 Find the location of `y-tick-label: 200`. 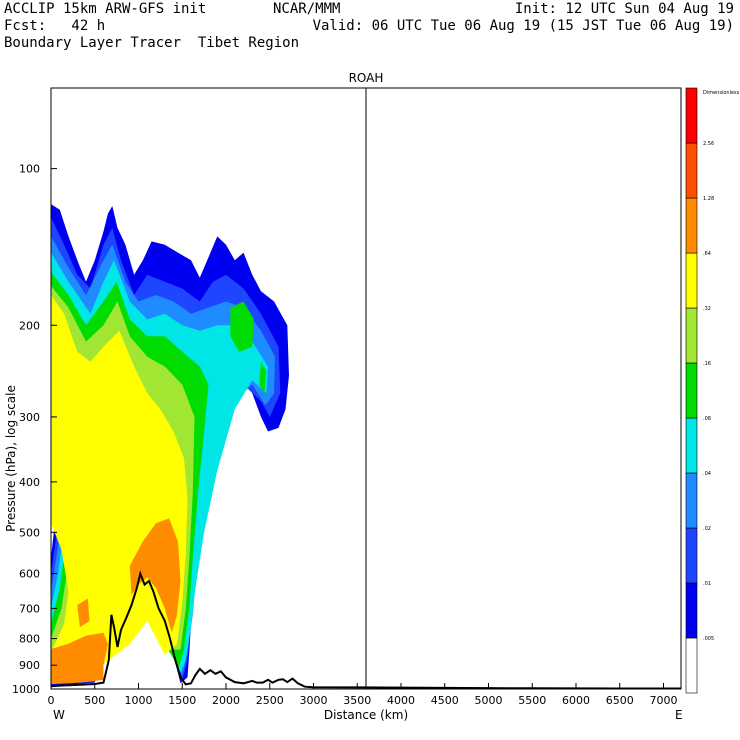

y-tick-label: 200 is located at coordinates (29, 325).